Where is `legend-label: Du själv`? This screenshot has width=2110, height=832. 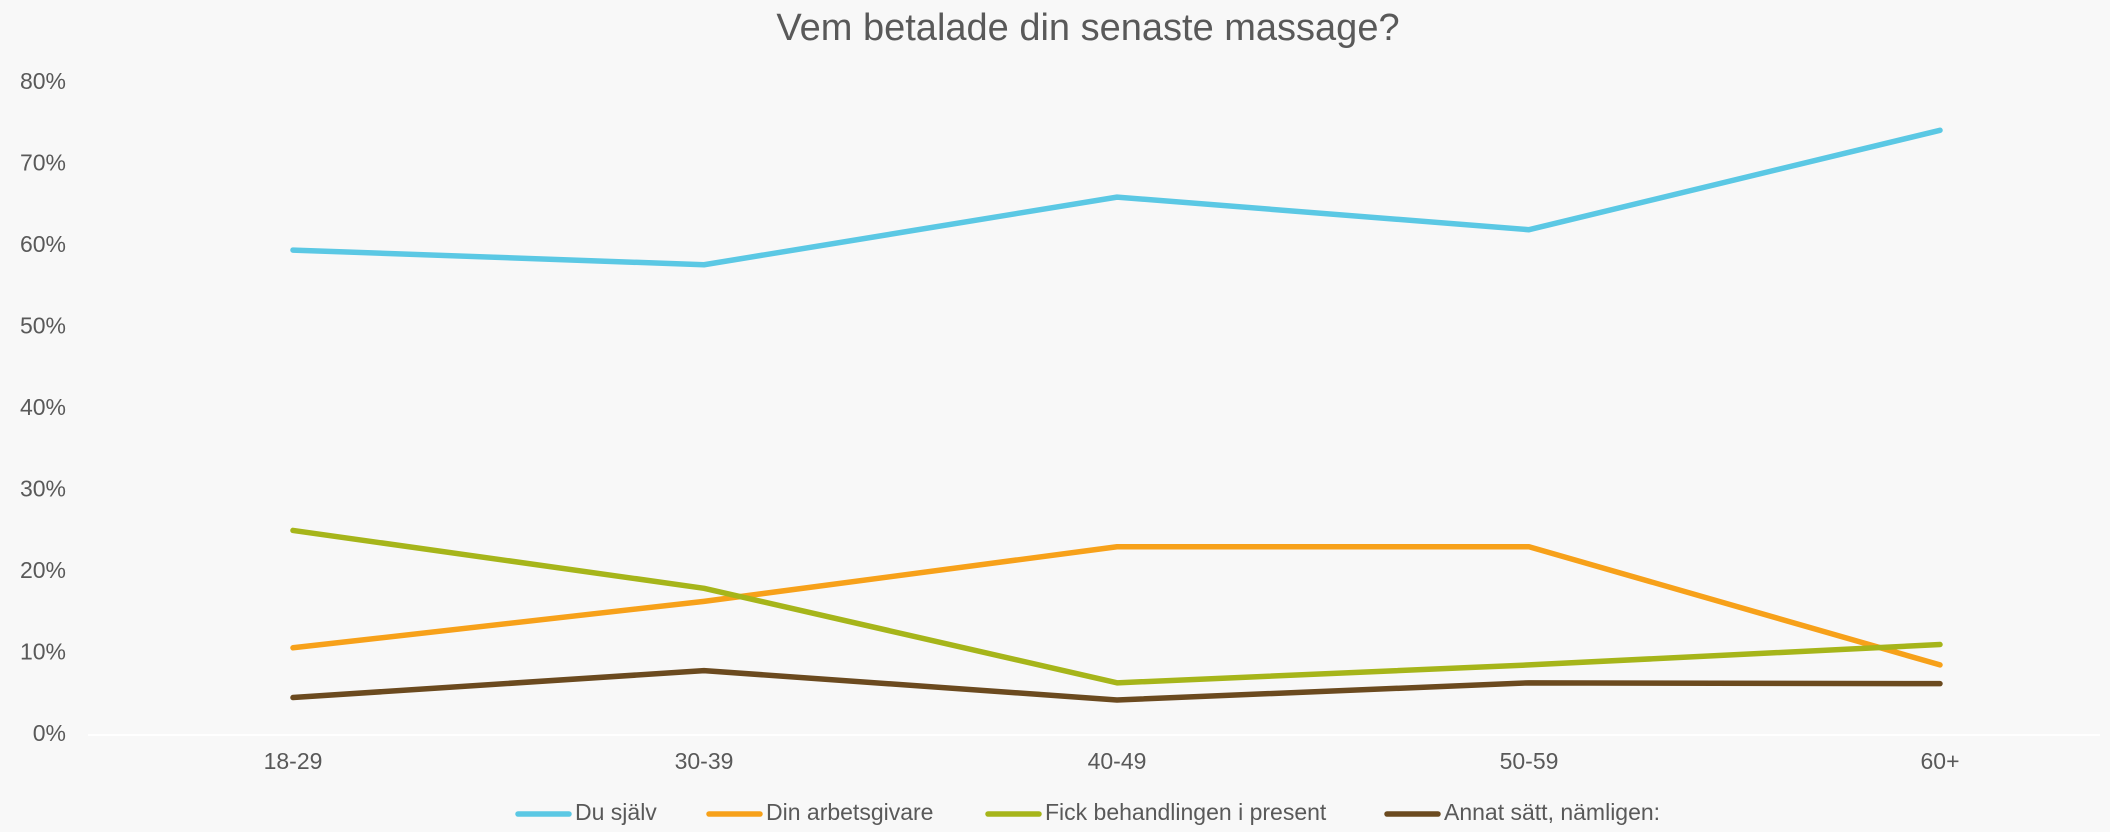 legend-label: Du själv is located at coordinates (616, 812).